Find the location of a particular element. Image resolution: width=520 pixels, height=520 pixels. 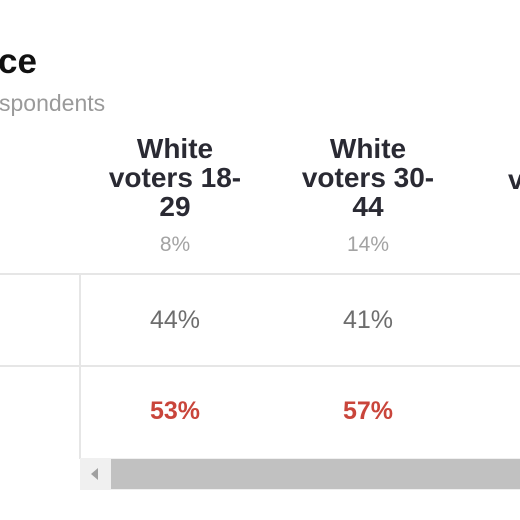

horizontal-scrollbar is located at coordinates (300, 474).